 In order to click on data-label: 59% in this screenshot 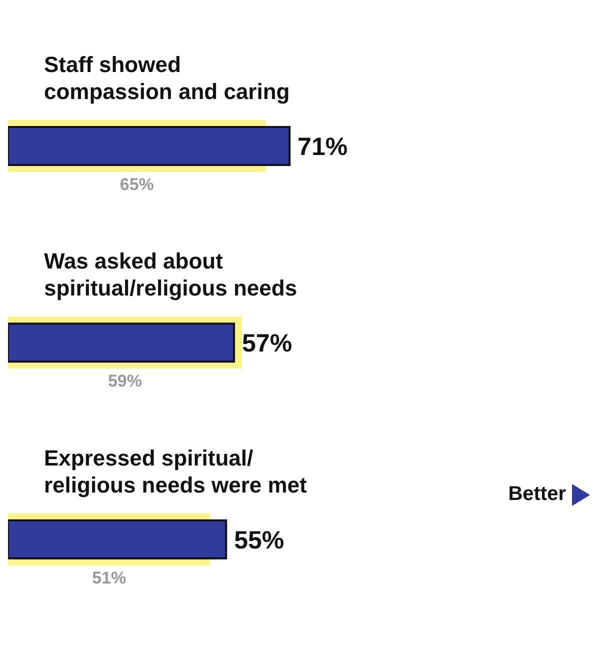, I will do `click(125, 381)`.